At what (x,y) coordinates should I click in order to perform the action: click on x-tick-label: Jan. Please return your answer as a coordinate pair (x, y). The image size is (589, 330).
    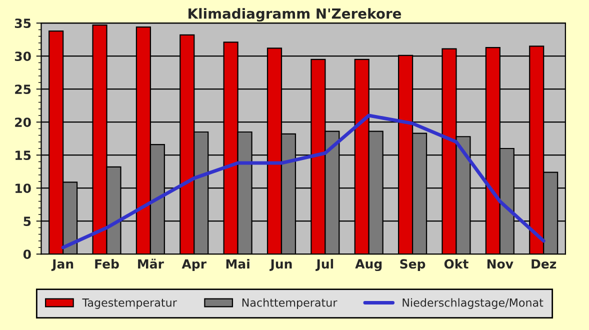
    Looking at the image, I should click on (62, 265).